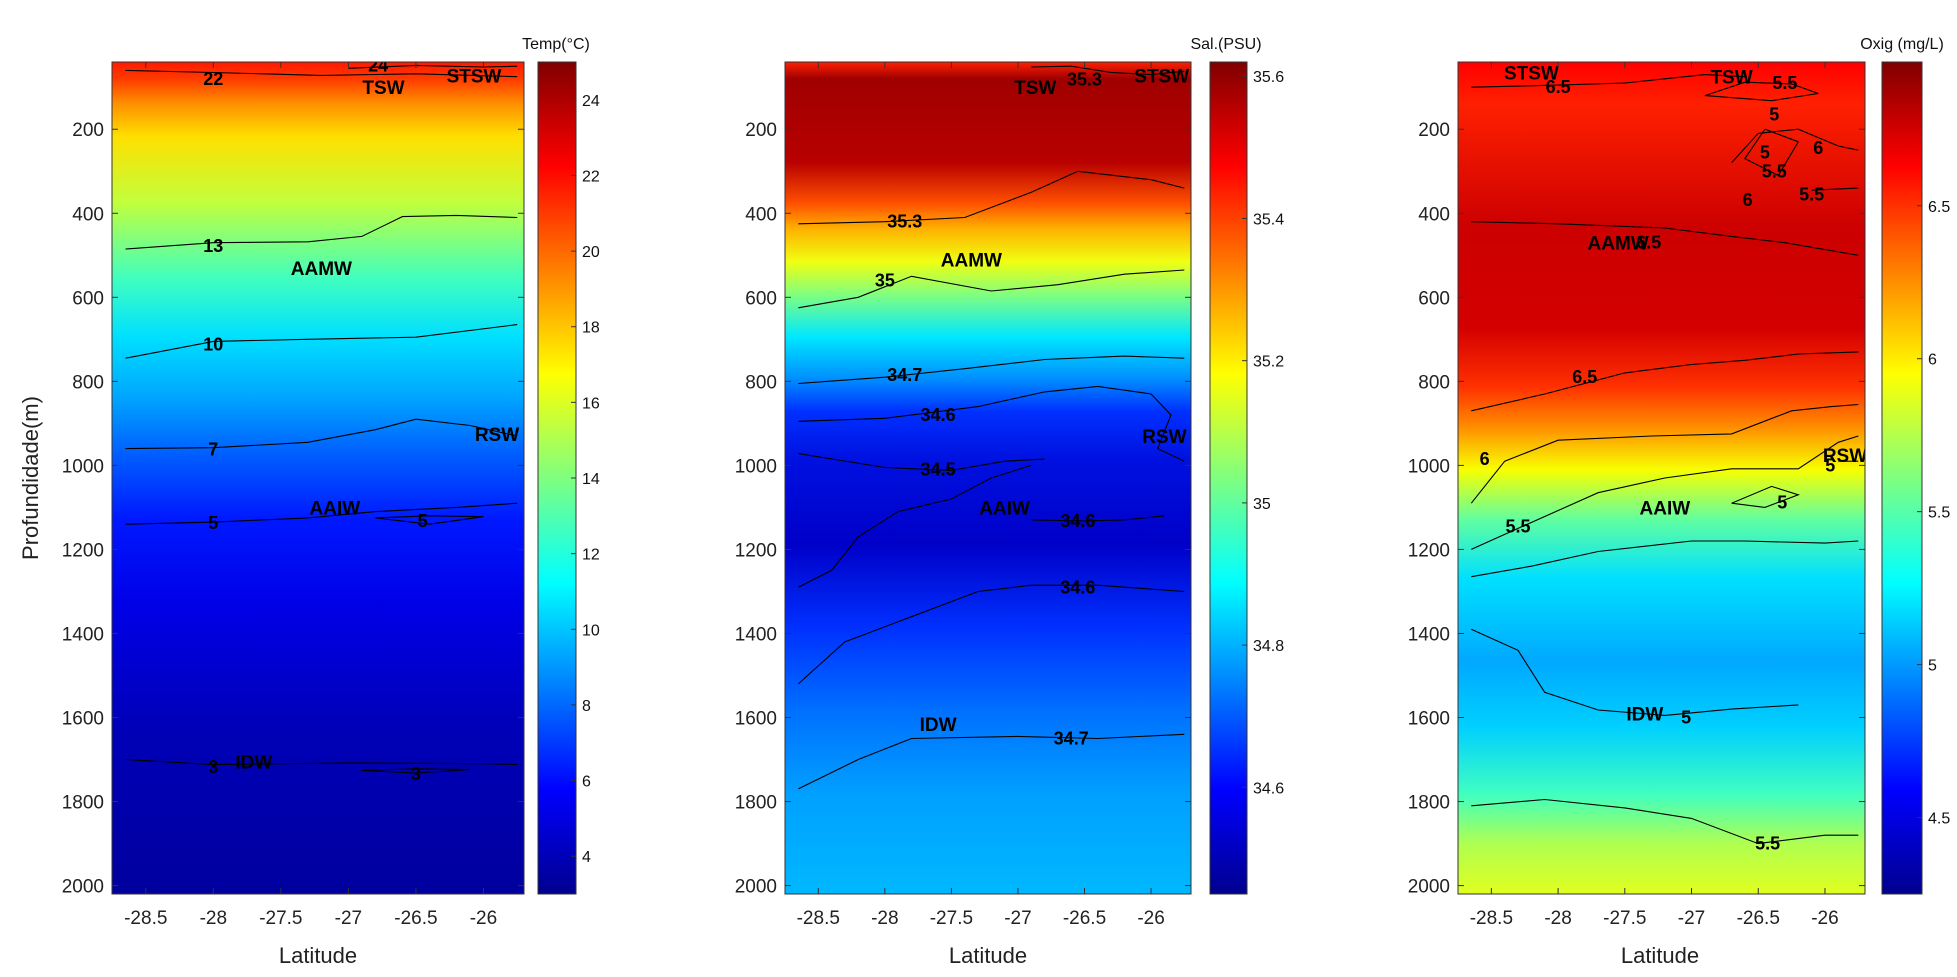 The height and width of the screenshot is (977, 1957). Describe the element at coordinates (378, 65) in the screenshot. I see `temperature-contour-label: 24` at that location.